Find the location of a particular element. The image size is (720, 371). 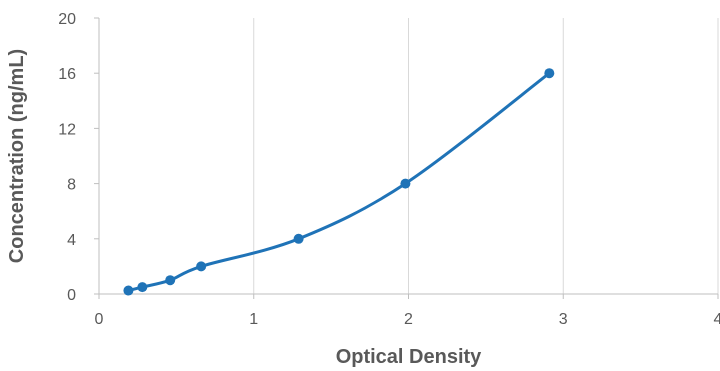

y-tick-label: 0 is located at coordinates (71, 295).